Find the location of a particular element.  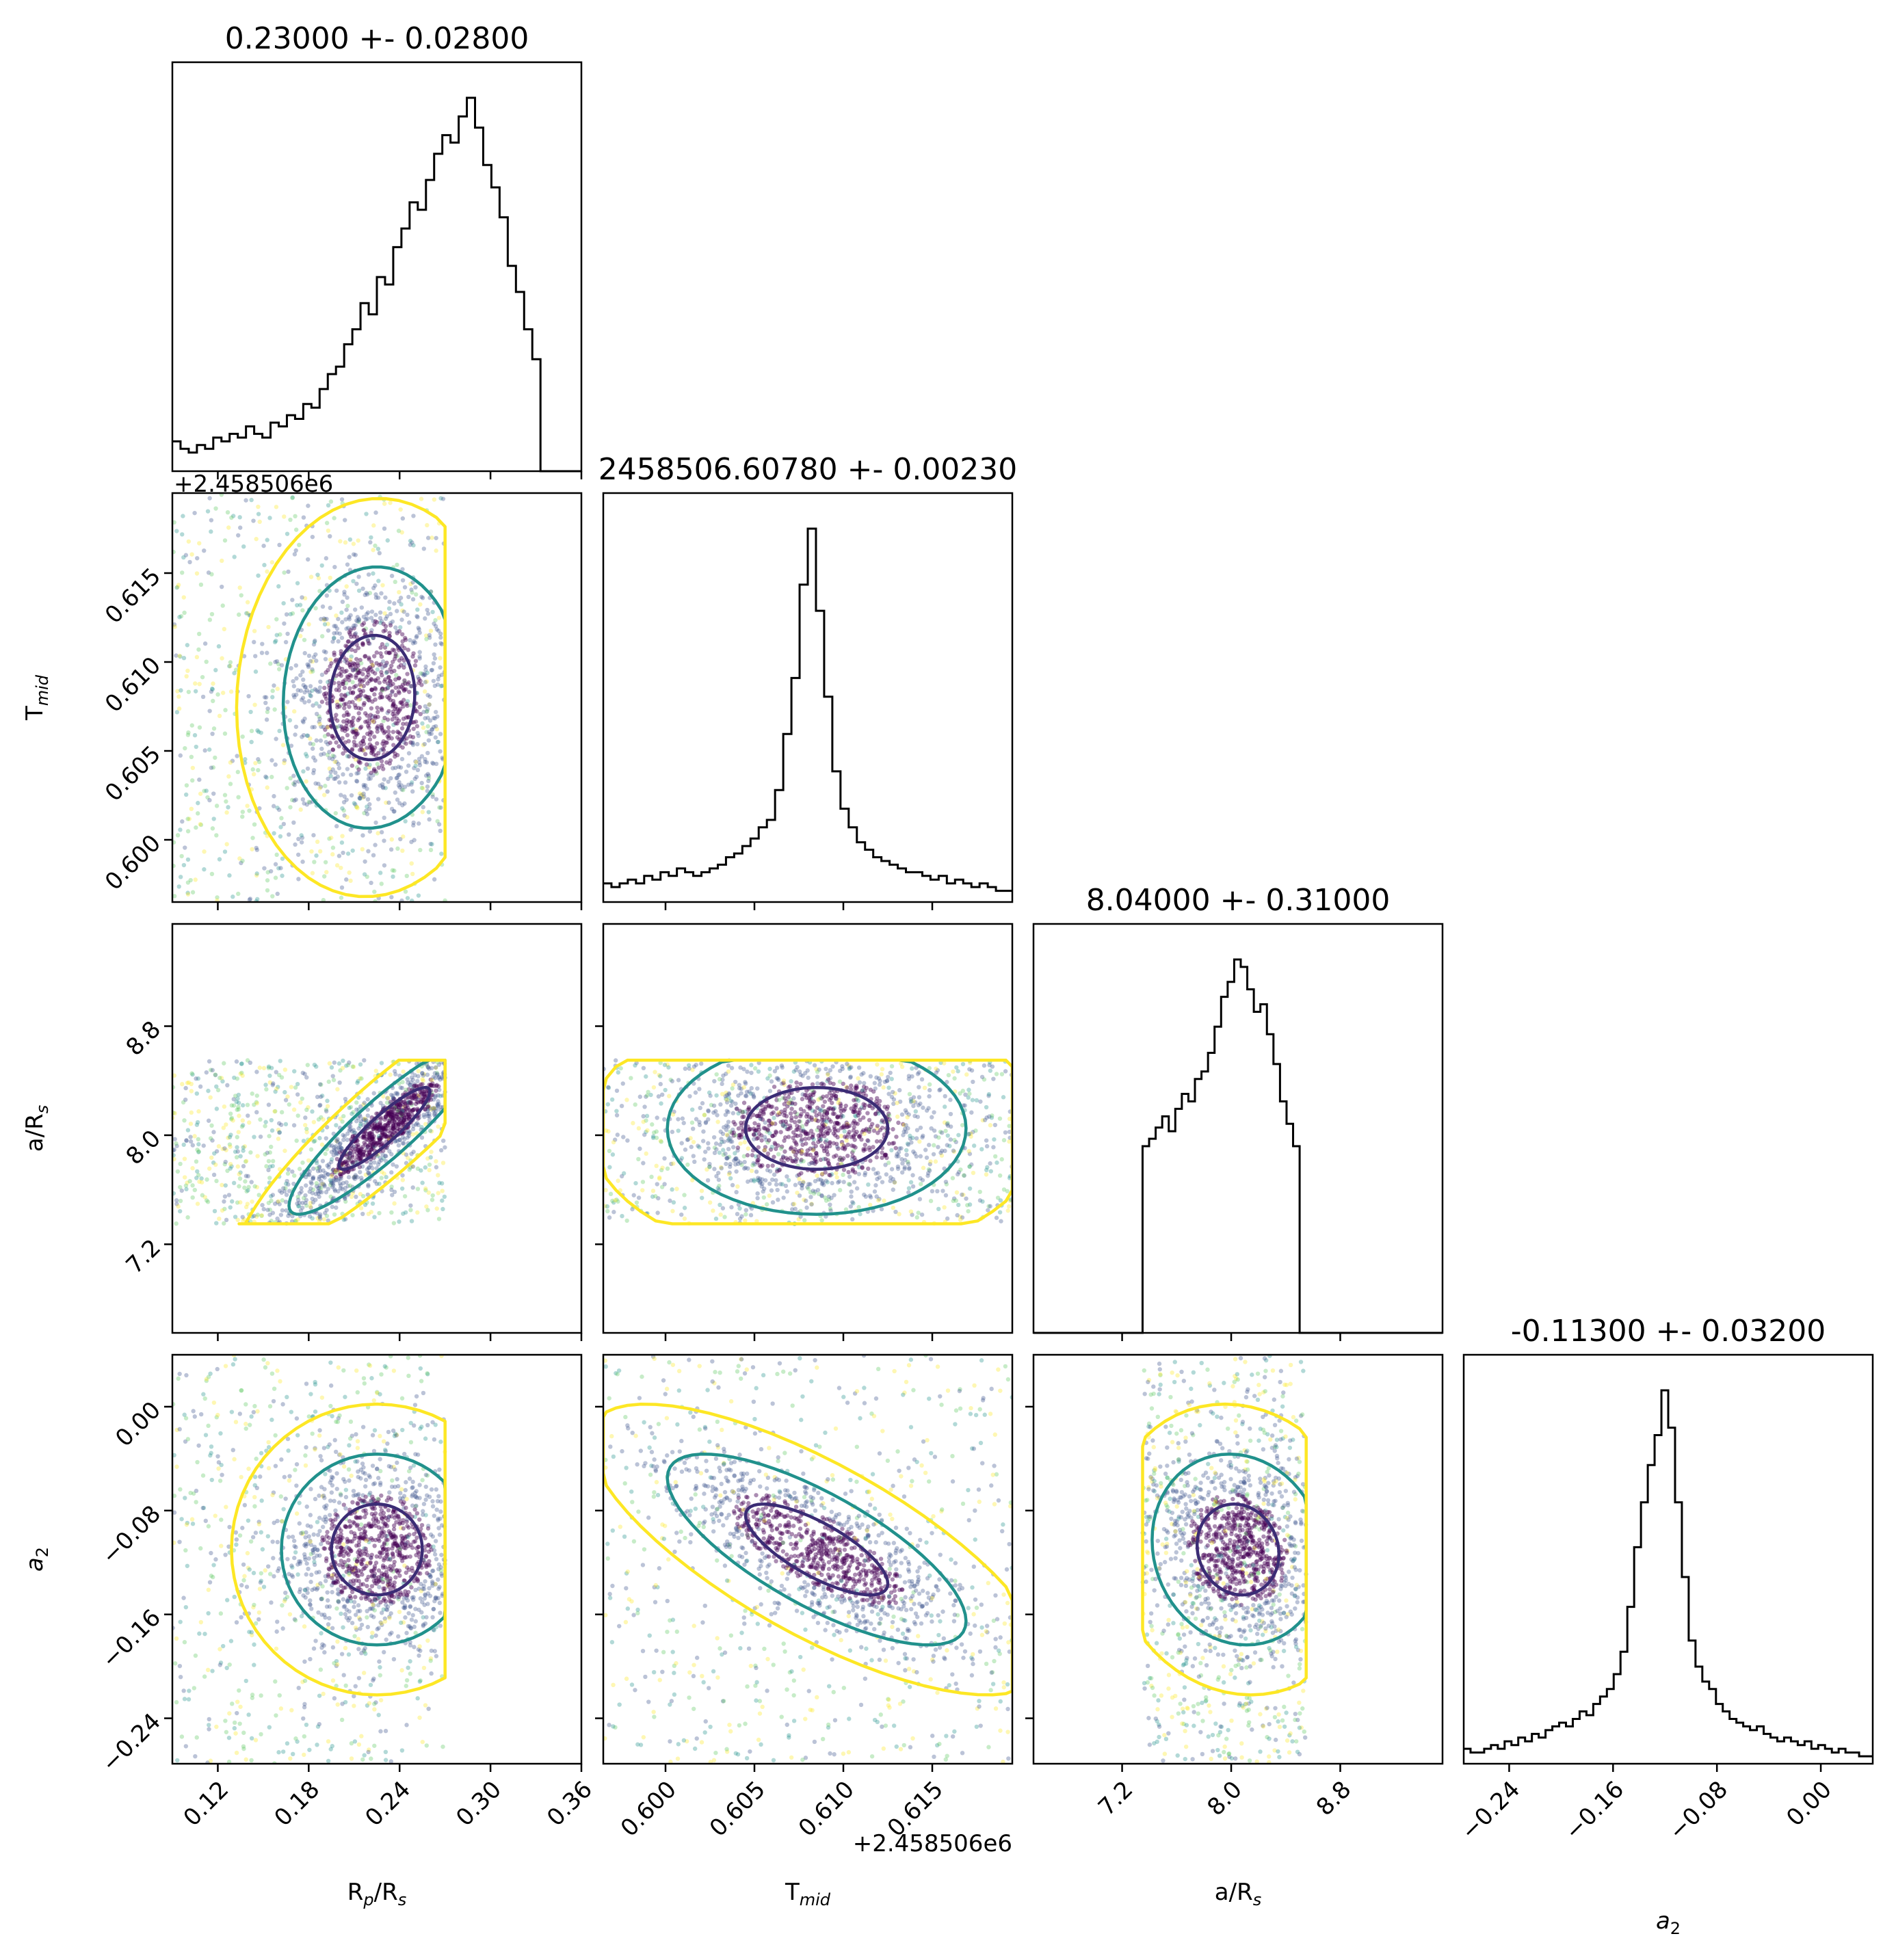

histogram-tmid is located at coordinates (808, 710).